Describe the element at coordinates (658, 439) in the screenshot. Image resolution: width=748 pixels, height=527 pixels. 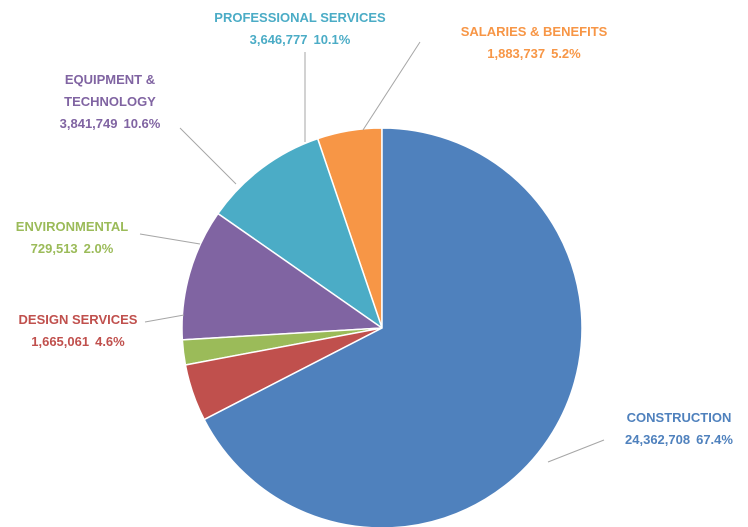
I see `value-label: 24,362,708` at that location.